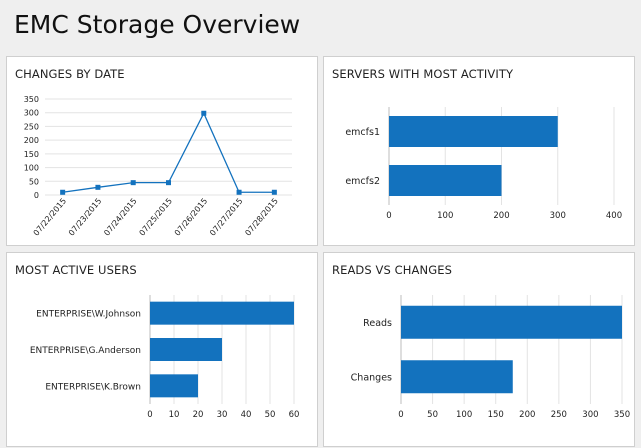  What do you see at coordinates (31, 126) in the screenshot?
I see `y-tick-label: 250` at bounding box center [31, 126].